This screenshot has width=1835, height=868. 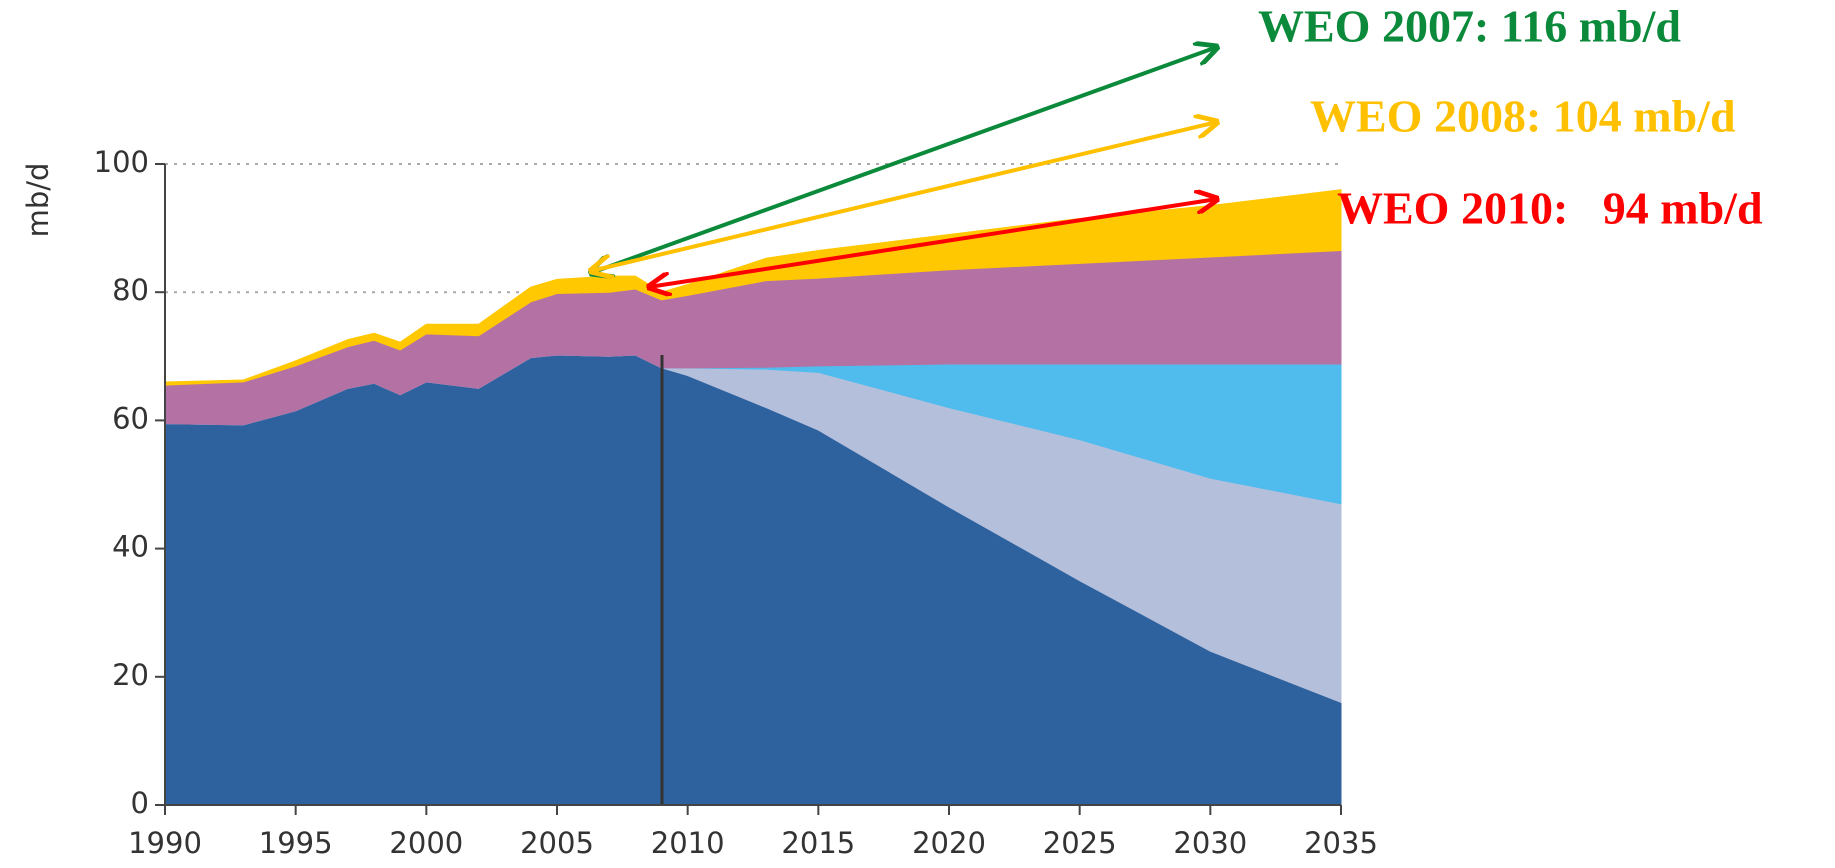 I want to click on x-tick-label: 2005, so click(x=557, y=843).